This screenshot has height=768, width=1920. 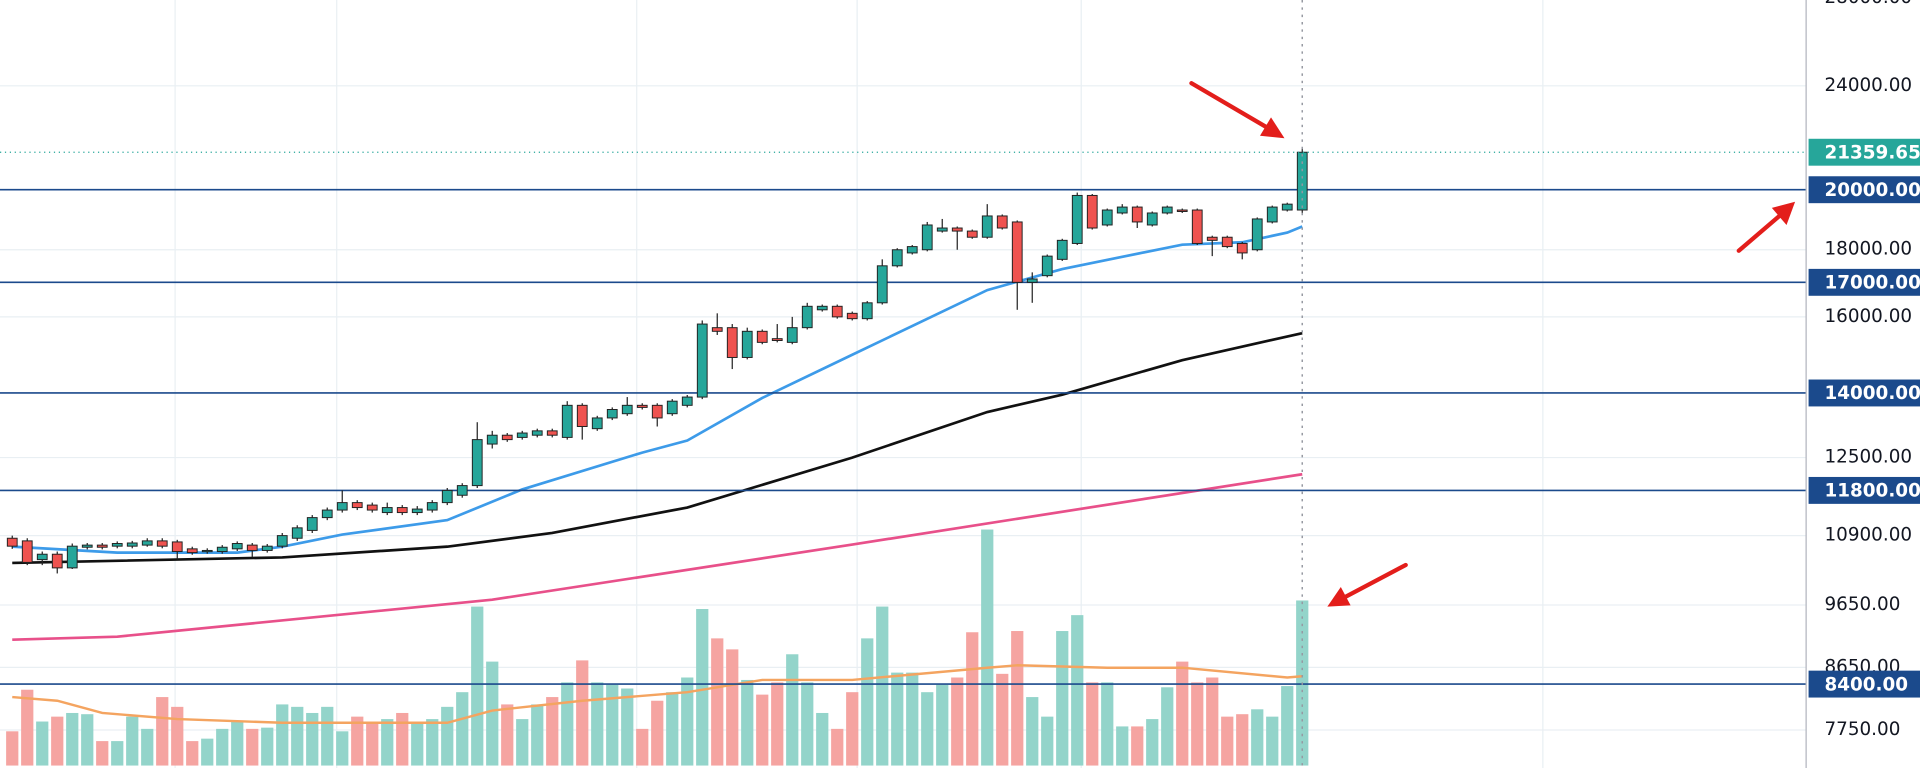 What do you see at coordinates (1864, 152) in the screenshot?
I see `last-price-box` at bounding box center [1864, 152].